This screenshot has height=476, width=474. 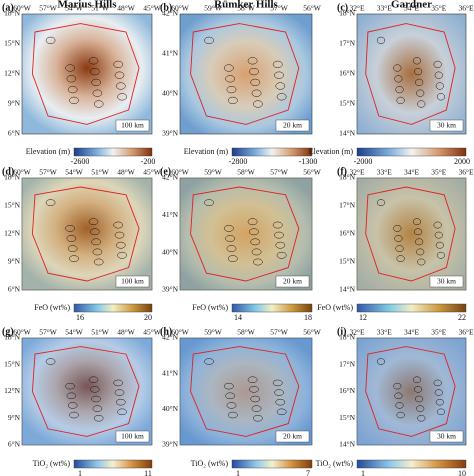 What do you see at coordinates (80, 161) in the screenshot?
I see `colorbar-min: -2600` at bounding box center [80, 161].